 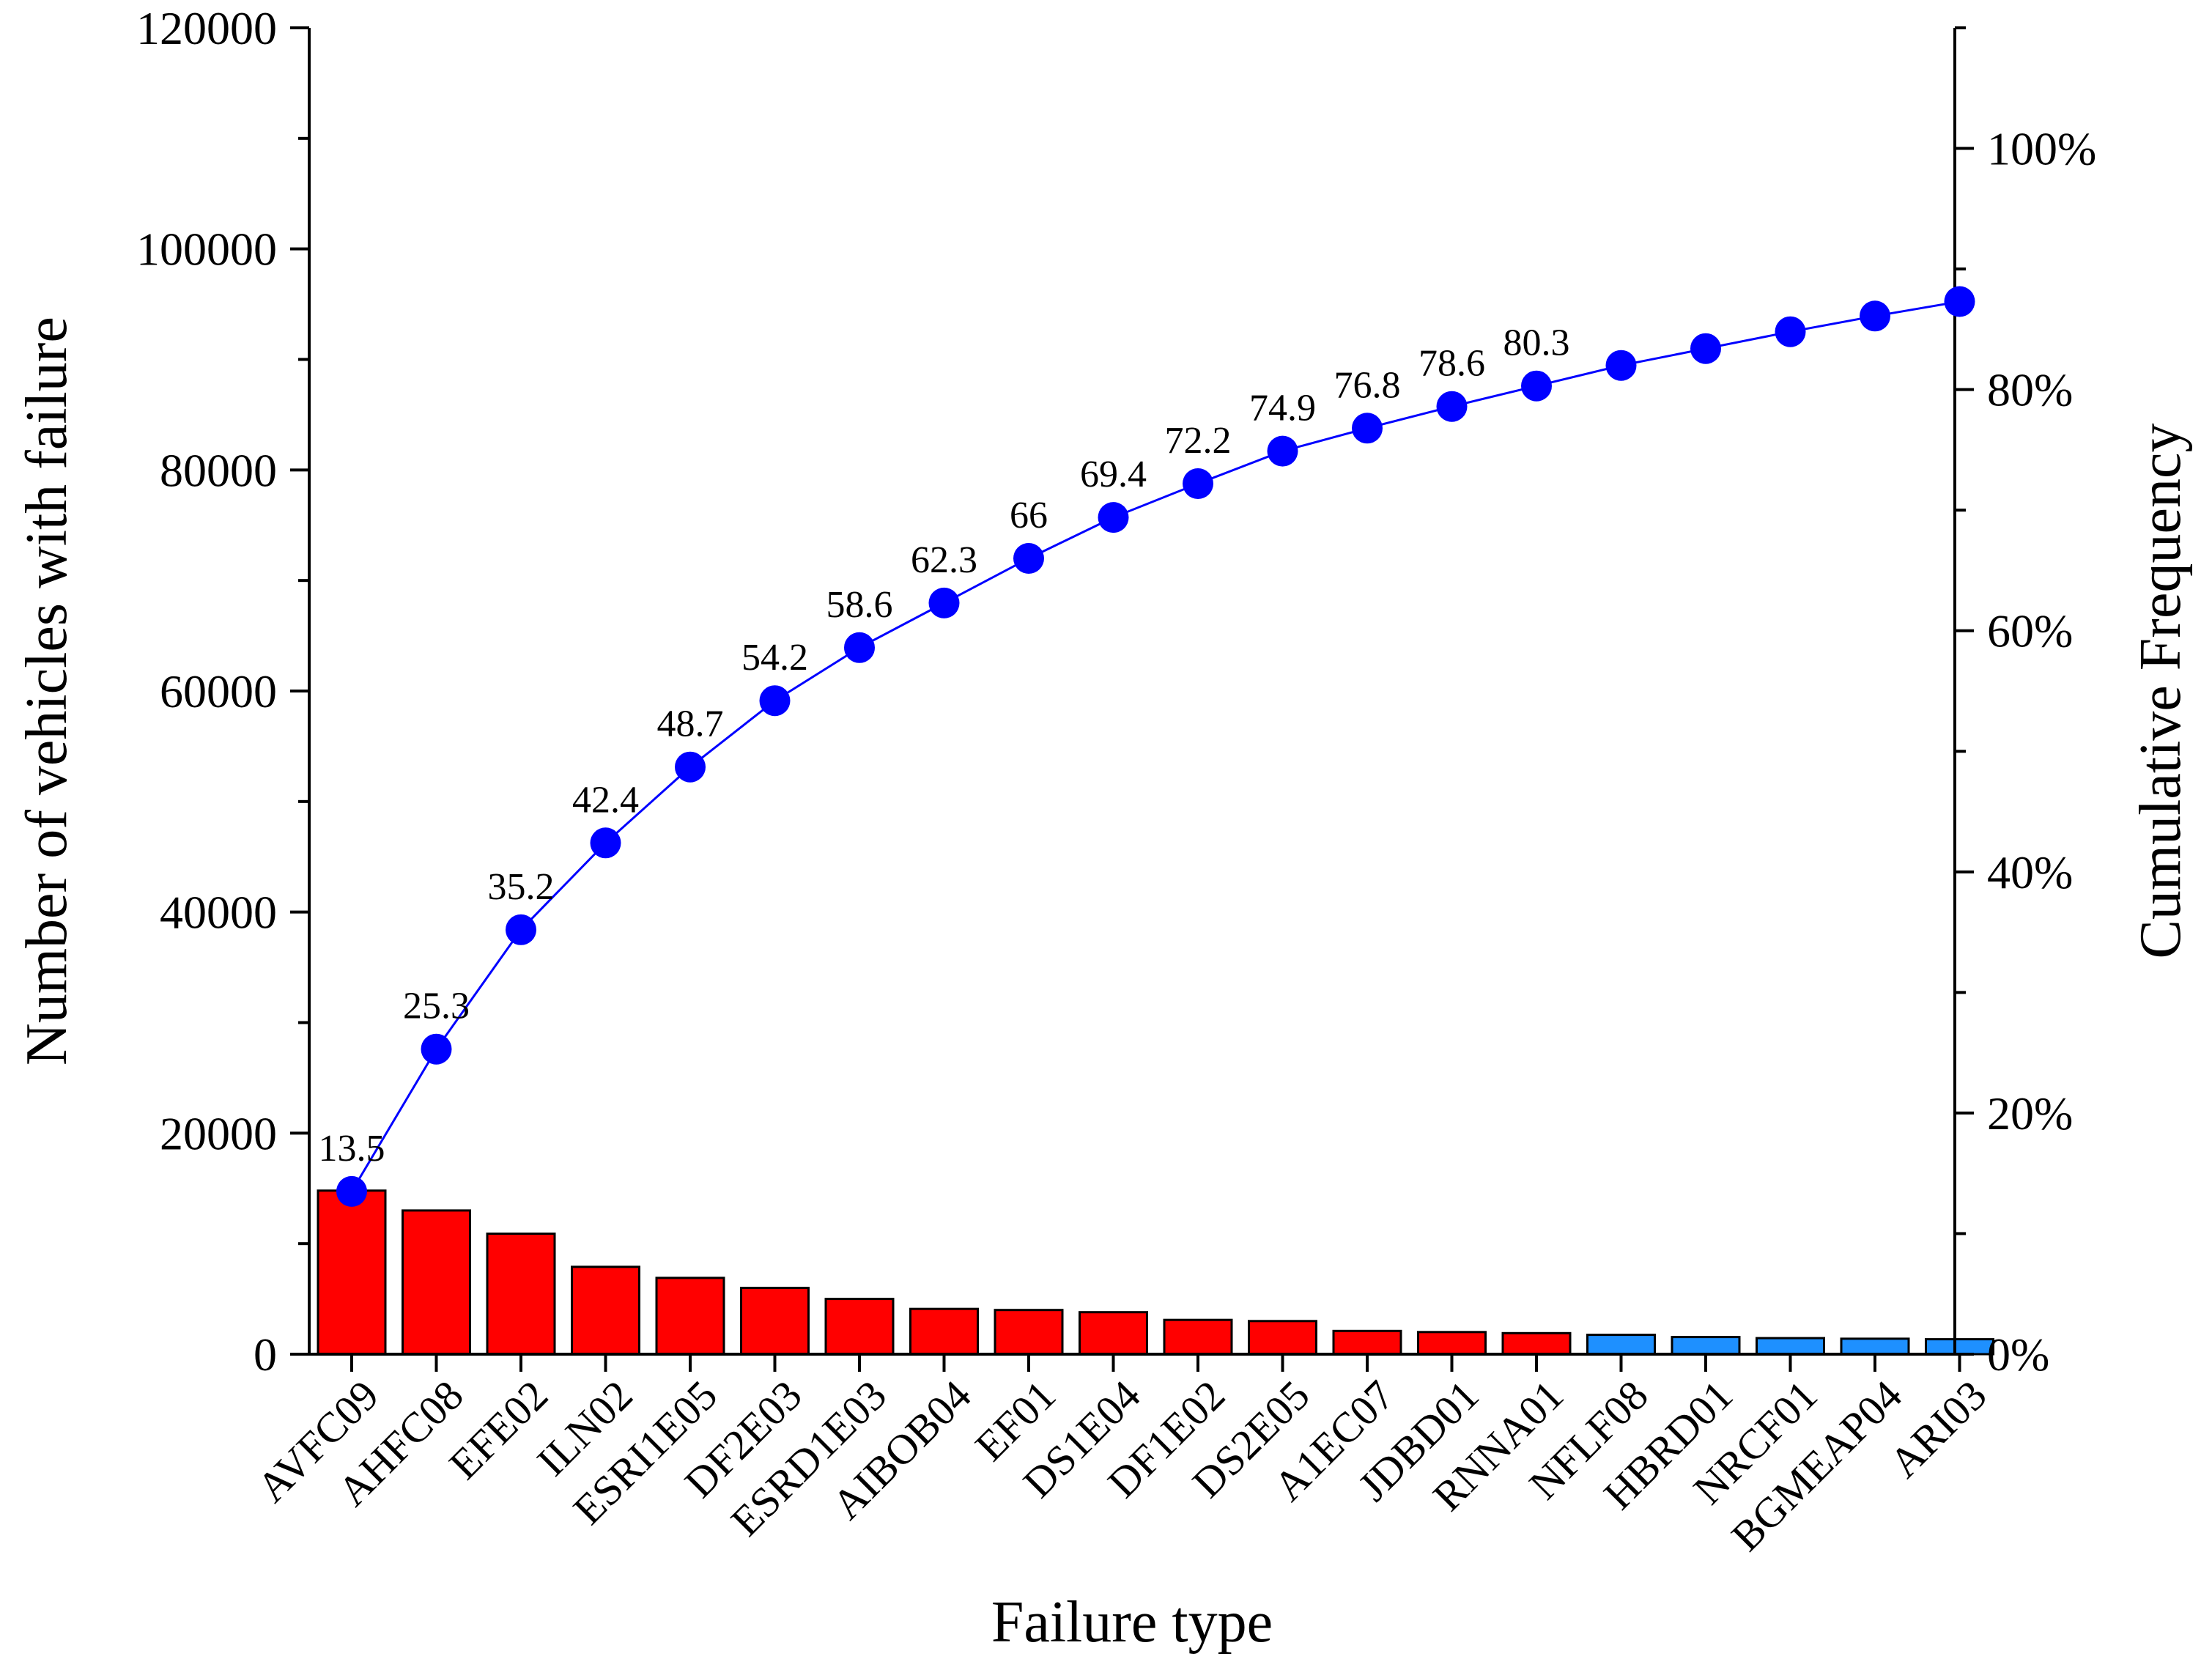 What do you see at coordinates (1536, 343) in the screenshot?
I see `cumulative-point-label: 80.3` at bounding box center [1536, 343].